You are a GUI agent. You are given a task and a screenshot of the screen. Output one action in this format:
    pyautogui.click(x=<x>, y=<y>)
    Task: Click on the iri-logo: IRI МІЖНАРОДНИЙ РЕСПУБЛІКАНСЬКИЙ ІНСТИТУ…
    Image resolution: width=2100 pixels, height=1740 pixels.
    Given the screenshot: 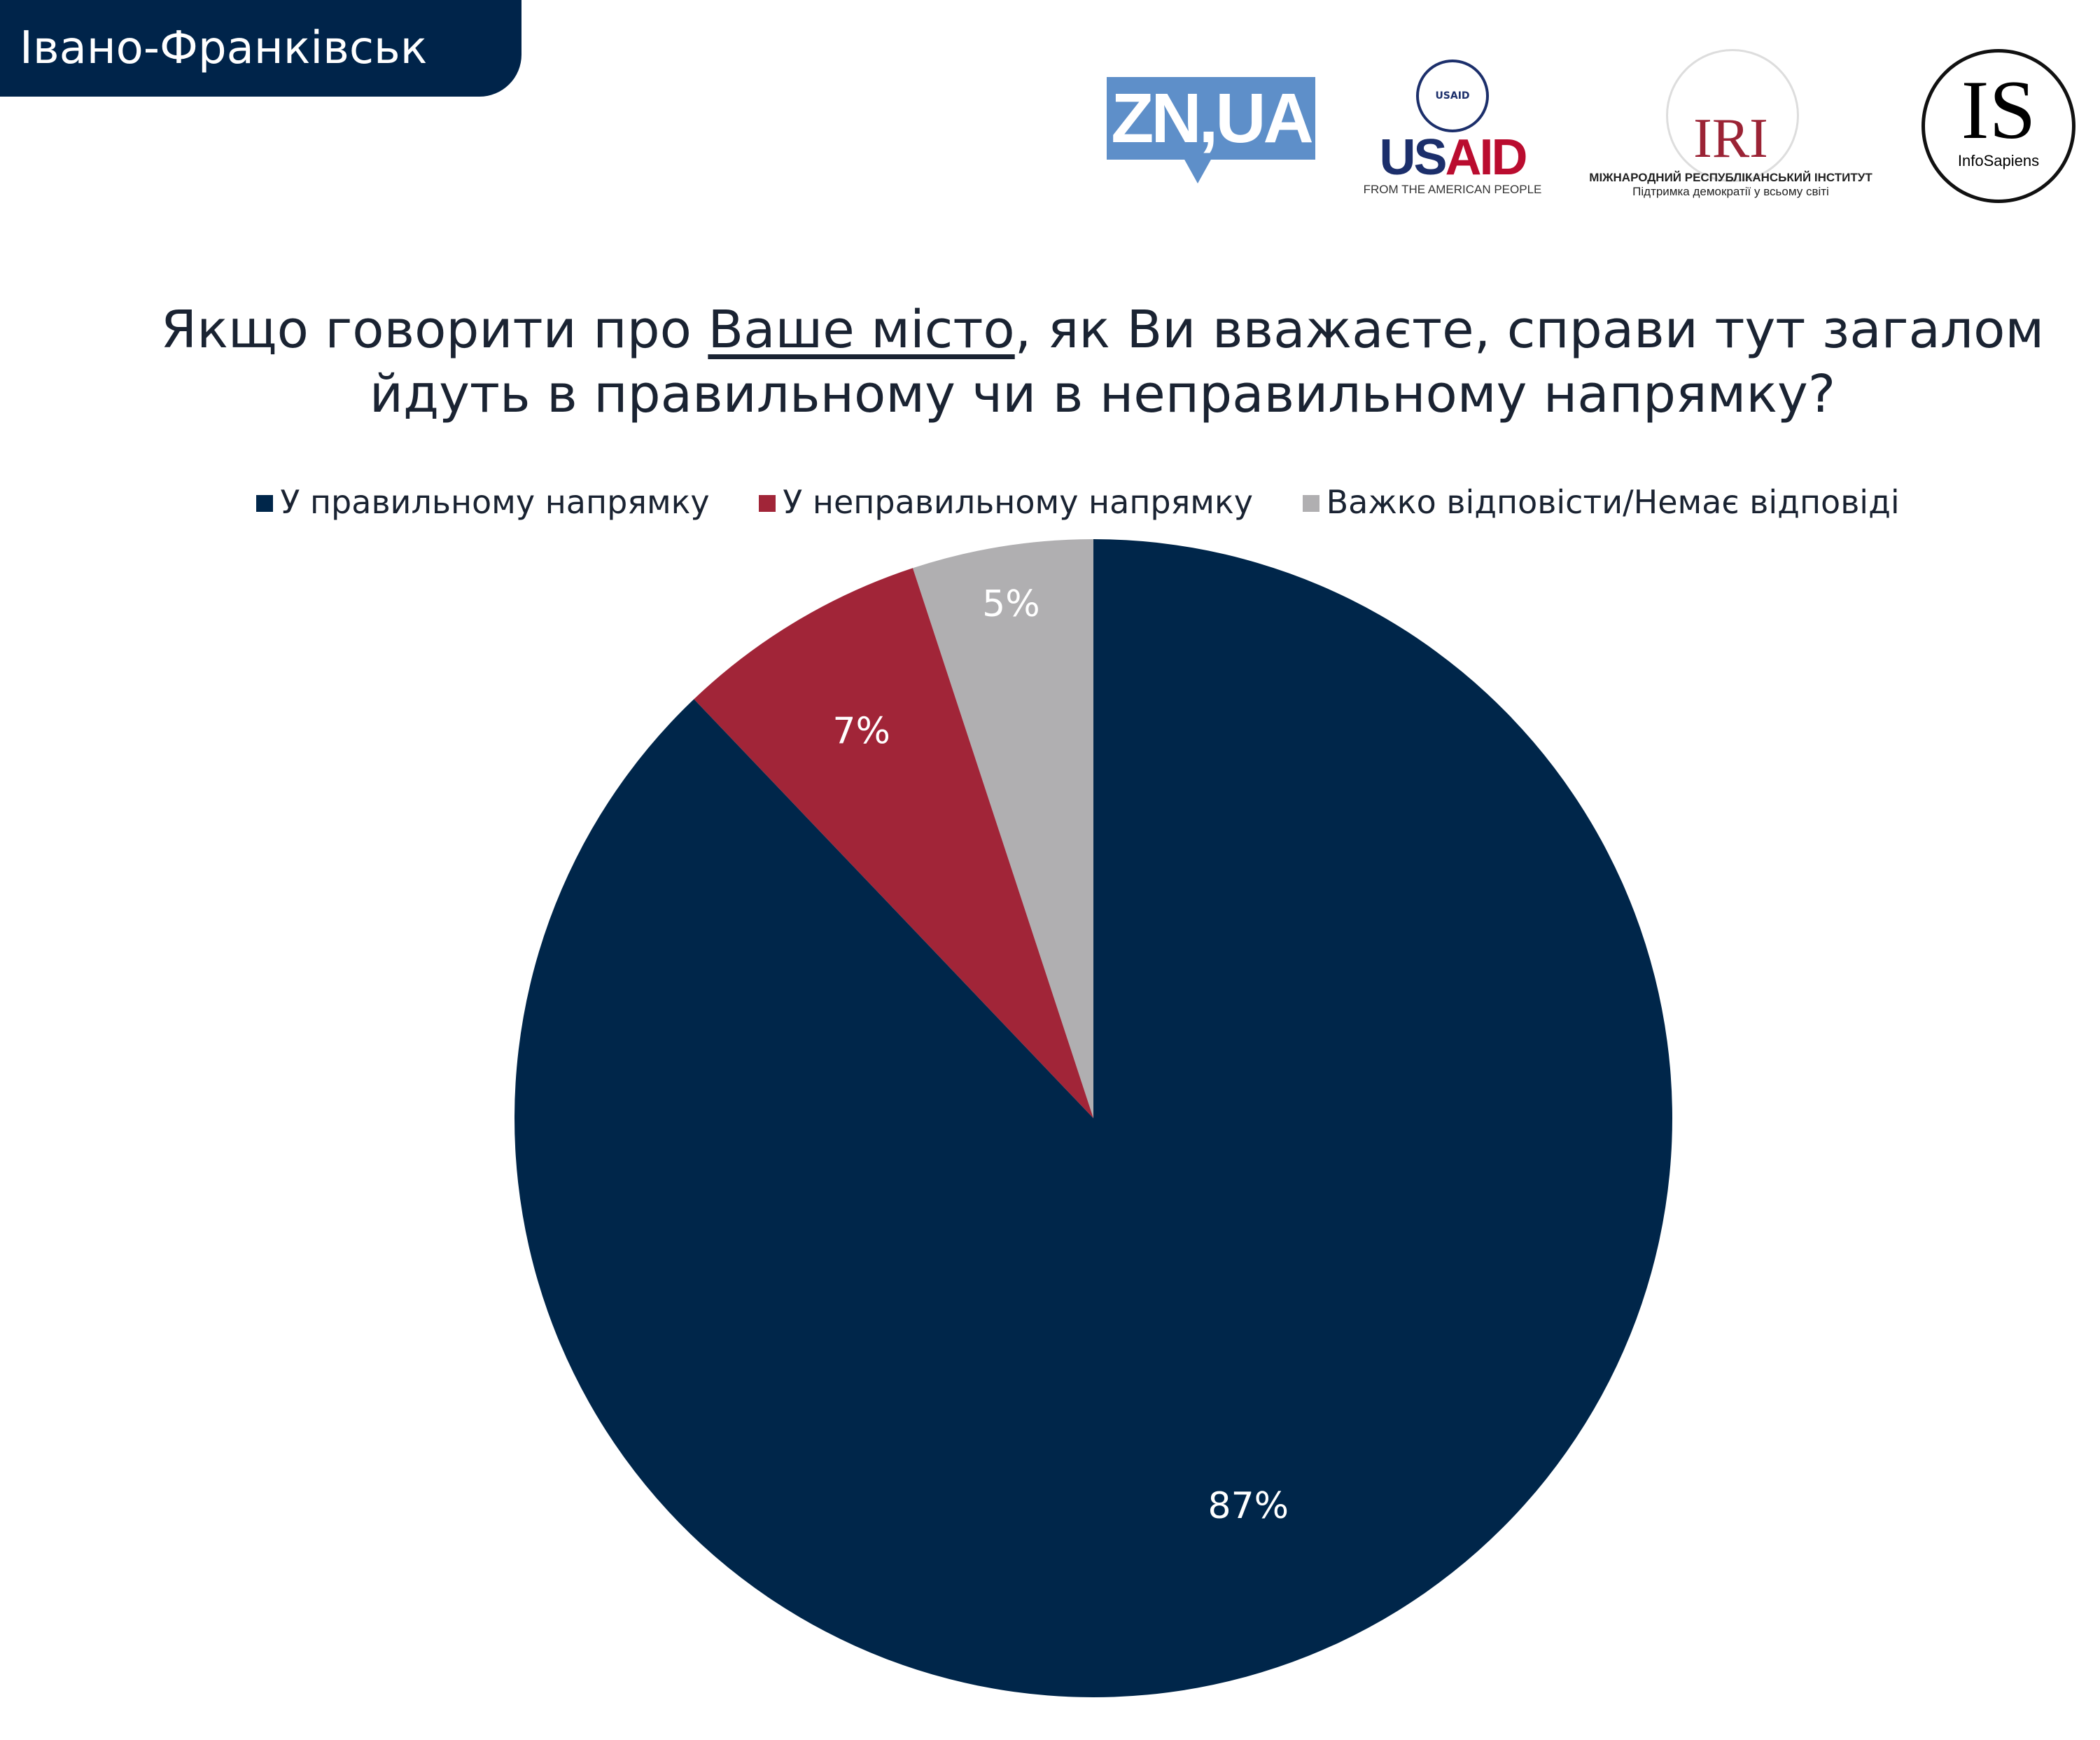 What is the action you would take?
    pyautogui.click(x=1730, y=126)
    